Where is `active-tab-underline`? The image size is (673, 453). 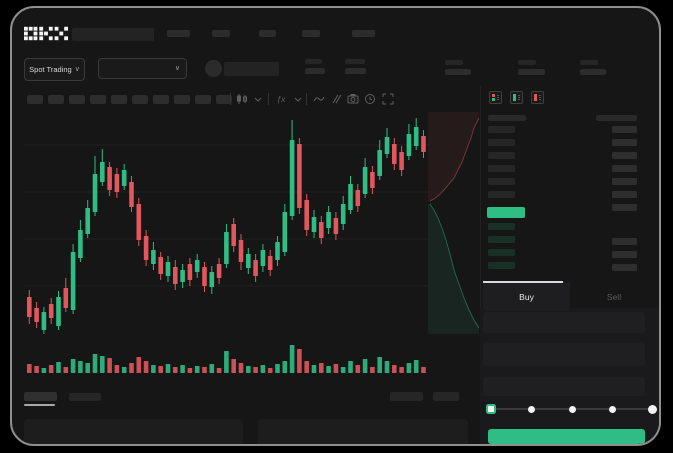 active-tab-underline is located at coordinates (39, 405).